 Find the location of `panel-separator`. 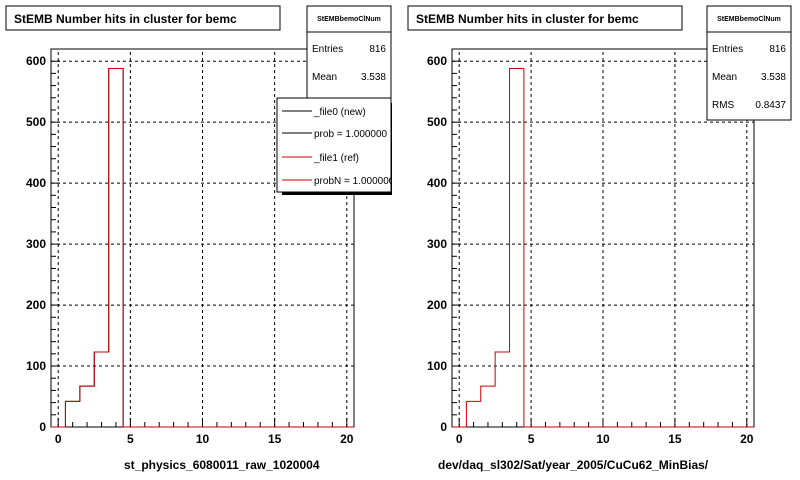

panel-separator is located at coordinates (396, 240).